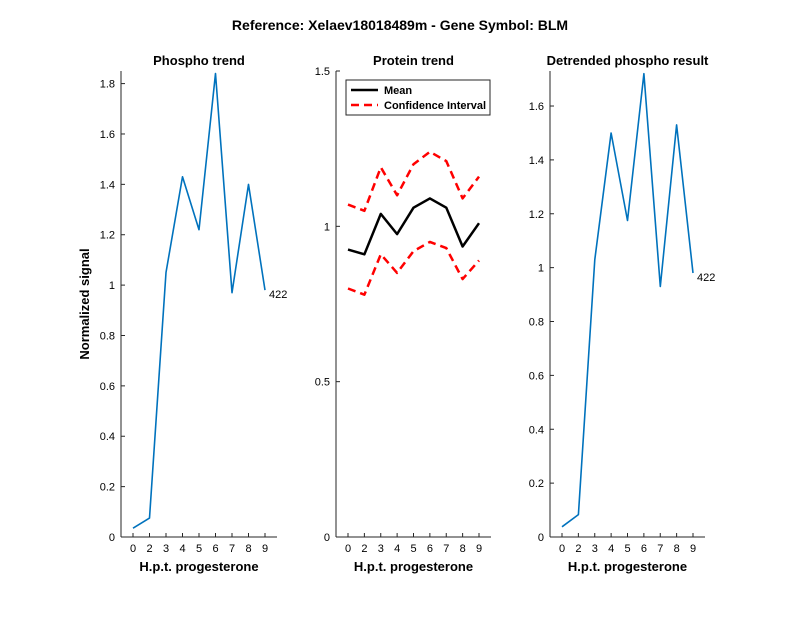 The image size is (800, 618). Describe the element at coordinates (418, 97) in the screenshot. I see `legend-box` at that location.